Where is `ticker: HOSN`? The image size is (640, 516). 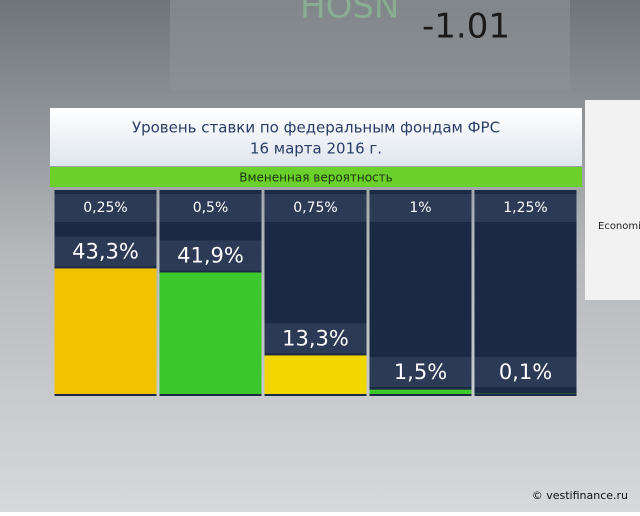
ticker: HOSN is located at coordinates (349, 13).